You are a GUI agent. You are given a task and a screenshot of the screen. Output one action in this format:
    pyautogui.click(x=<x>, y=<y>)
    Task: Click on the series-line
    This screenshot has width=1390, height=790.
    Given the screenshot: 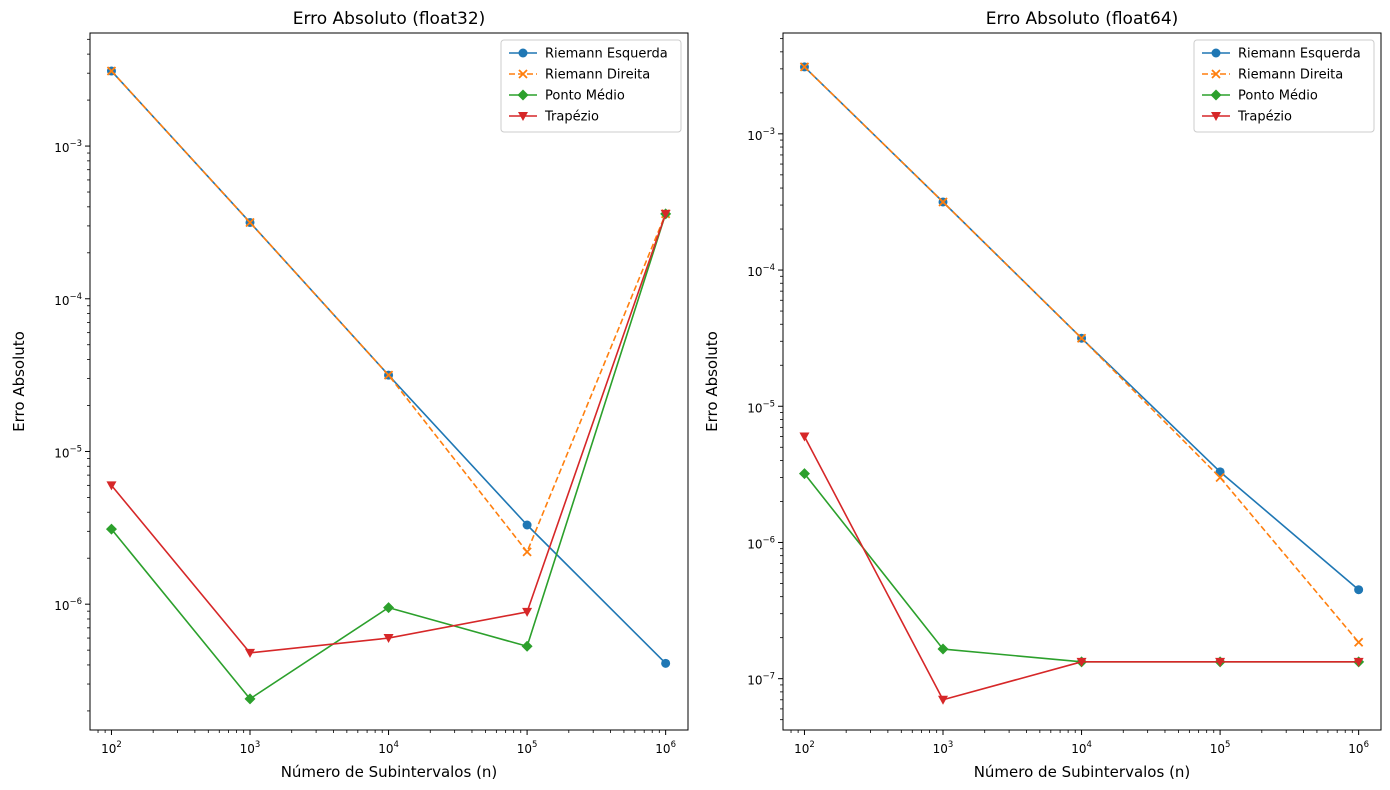 What is the action you would take?
    pyautogui.click(x=1081, y=568)
    